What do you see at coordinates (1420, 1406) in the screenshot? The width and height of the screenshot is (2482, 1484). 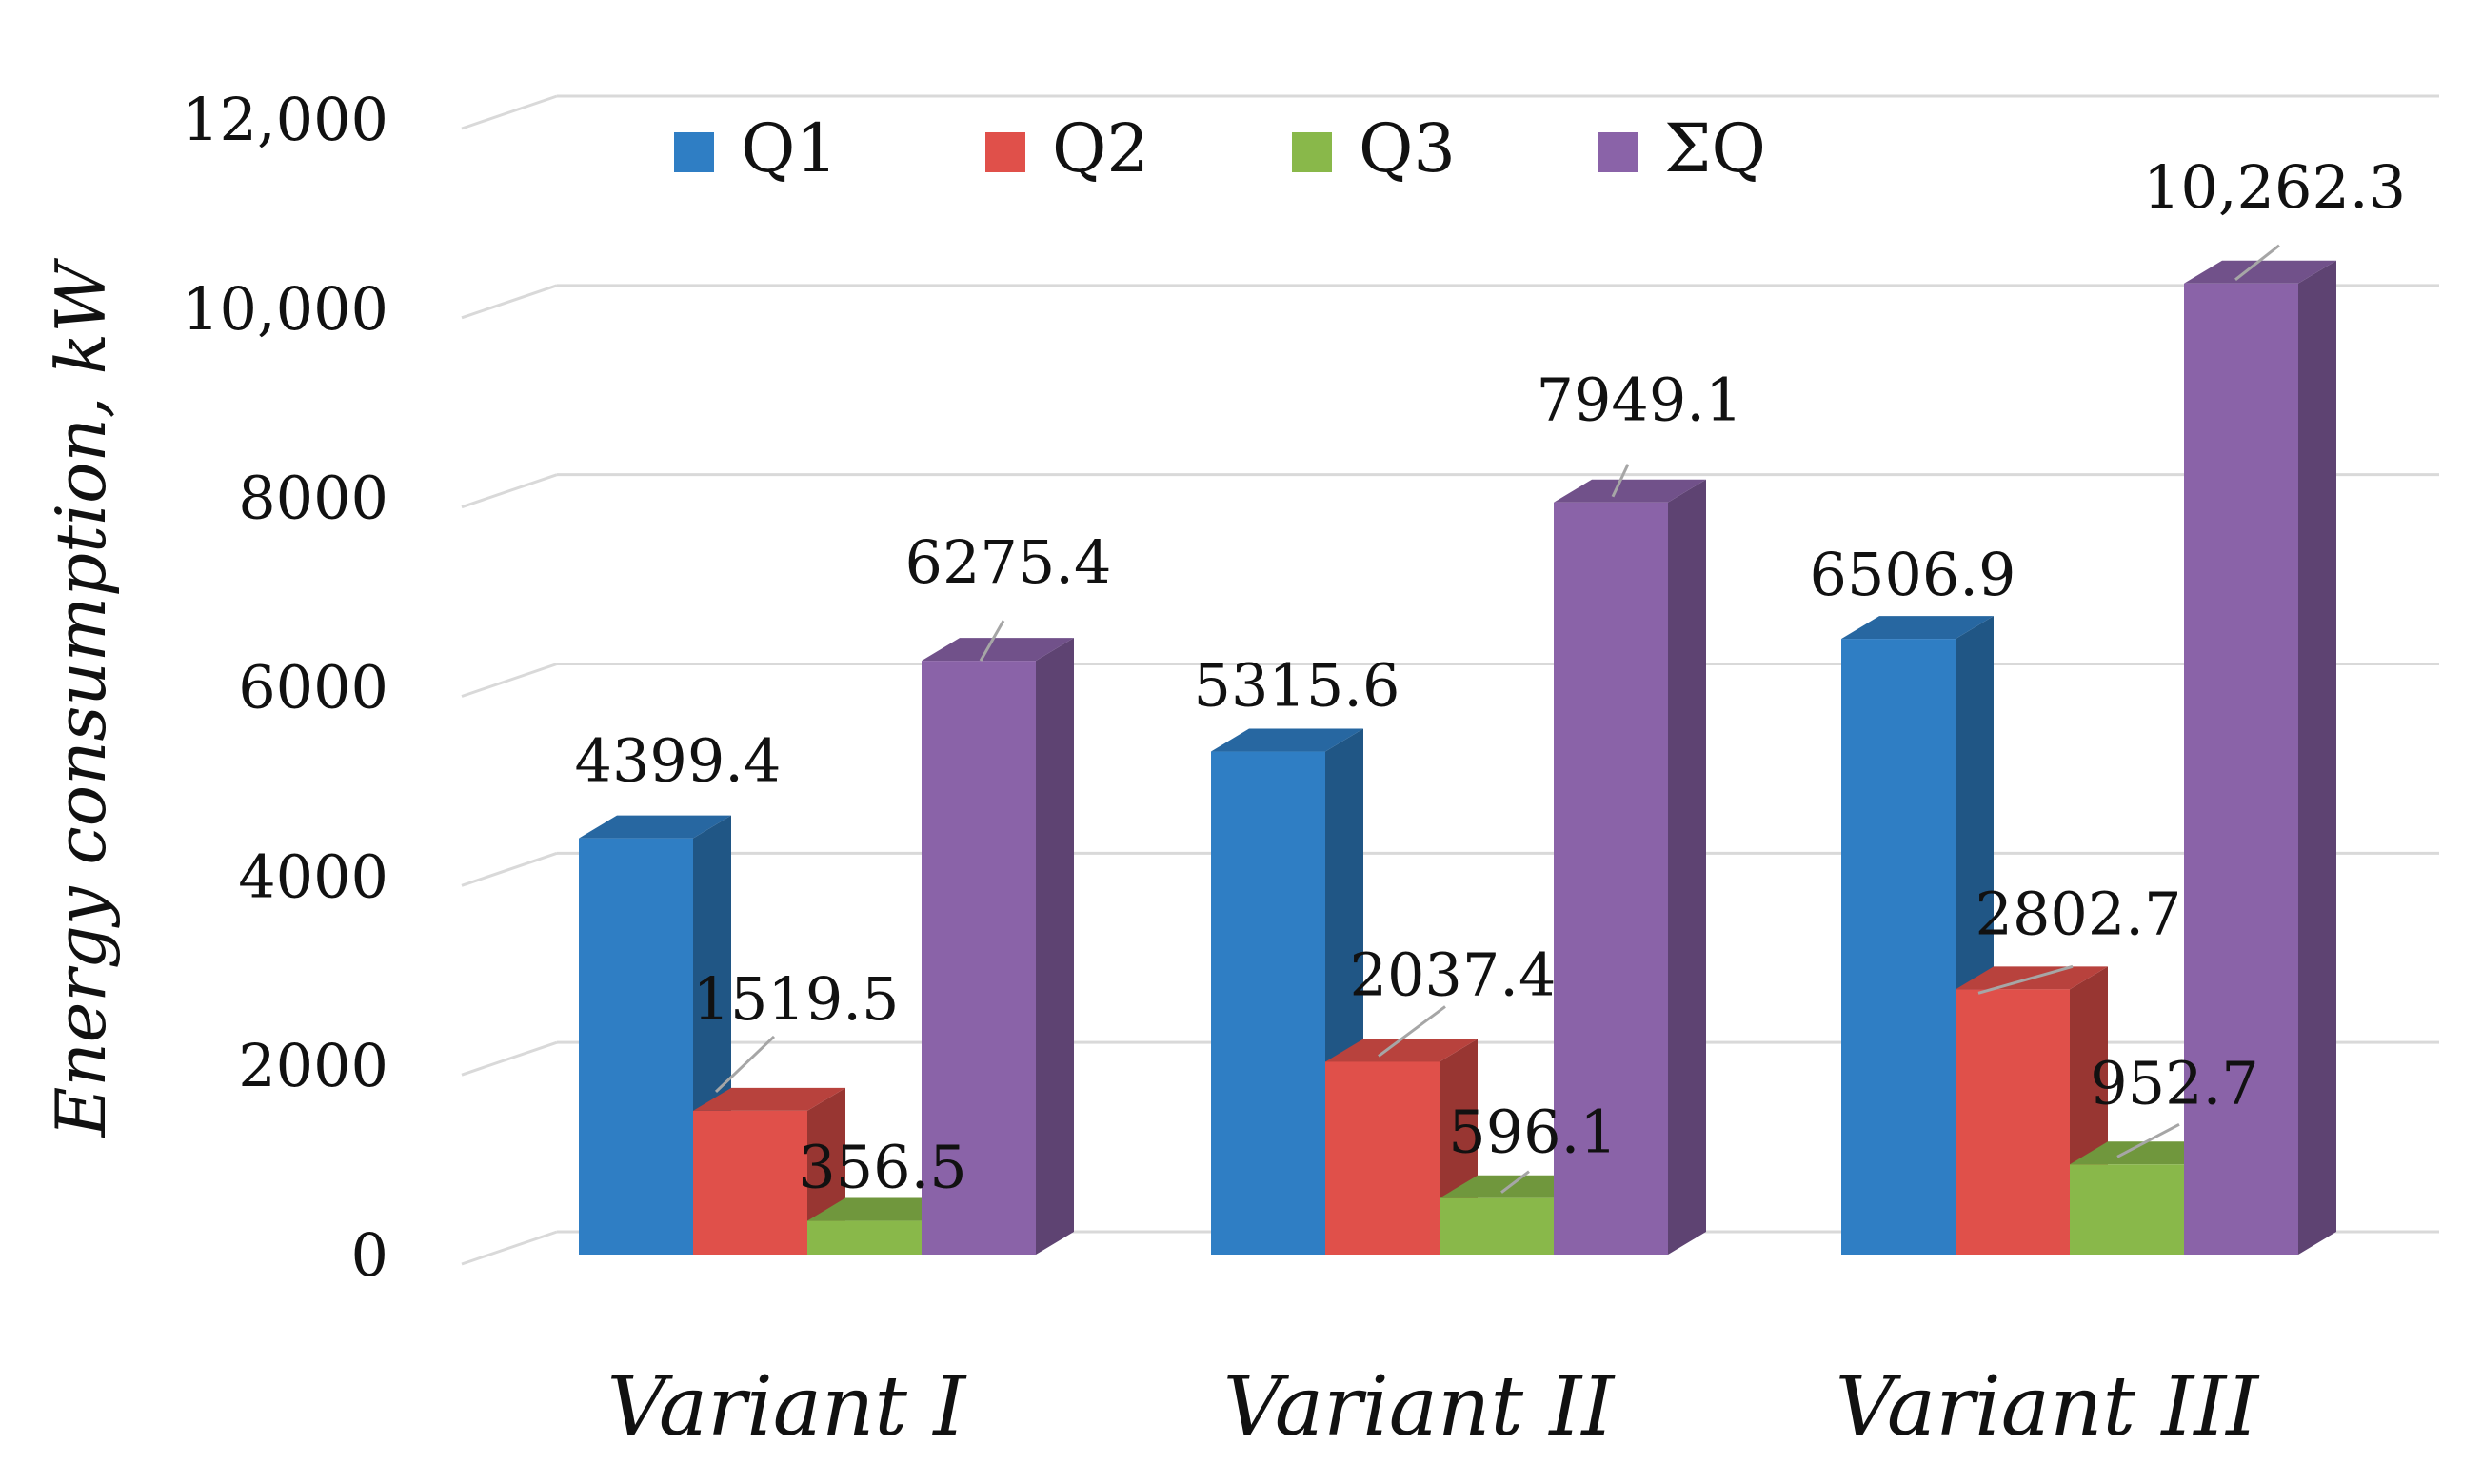 I see `category-label-variant-ii: Variant II` at bounding box center [1420, 1406].